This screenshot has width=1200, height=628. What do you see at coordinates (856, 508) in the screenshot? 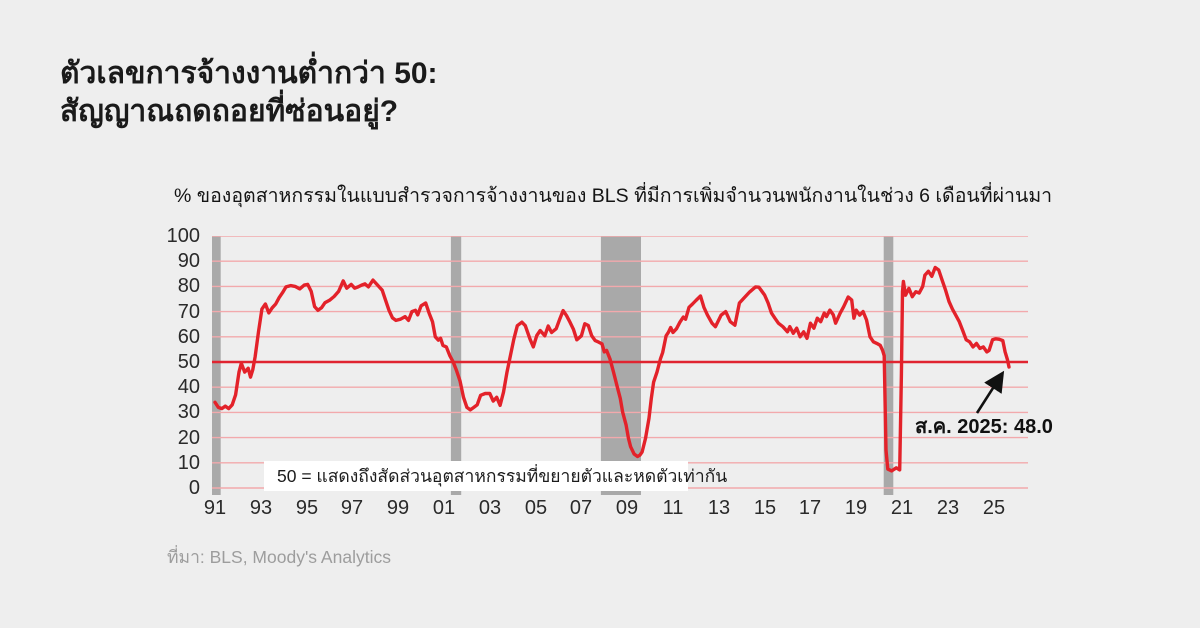
I see `x-axis-label: 19` at bounding box center [856, 508].